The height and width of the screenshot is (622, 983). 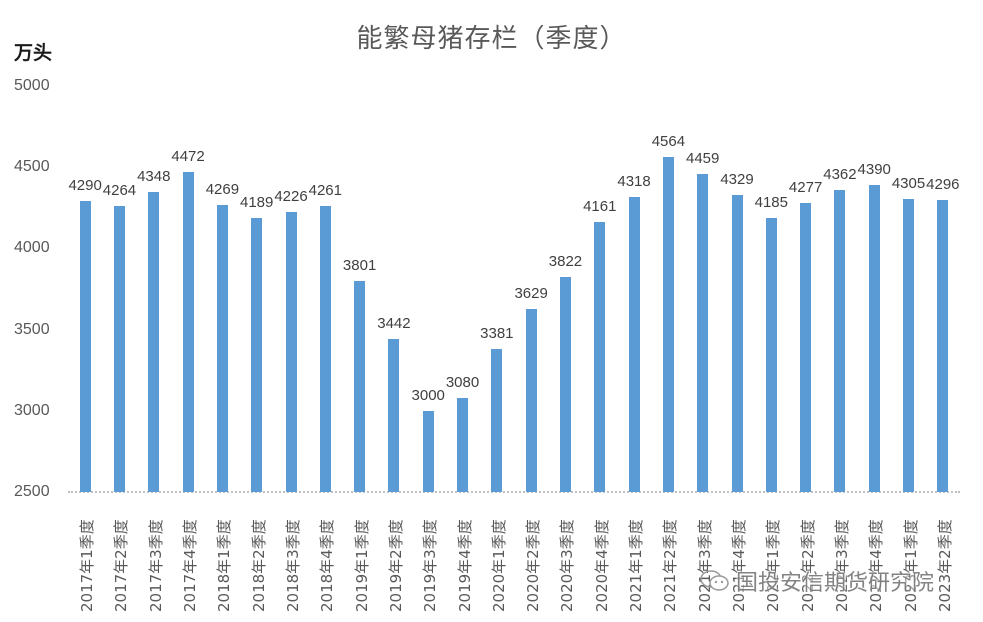 I want to click on data-label: 4318, so click(x=634, y=181).